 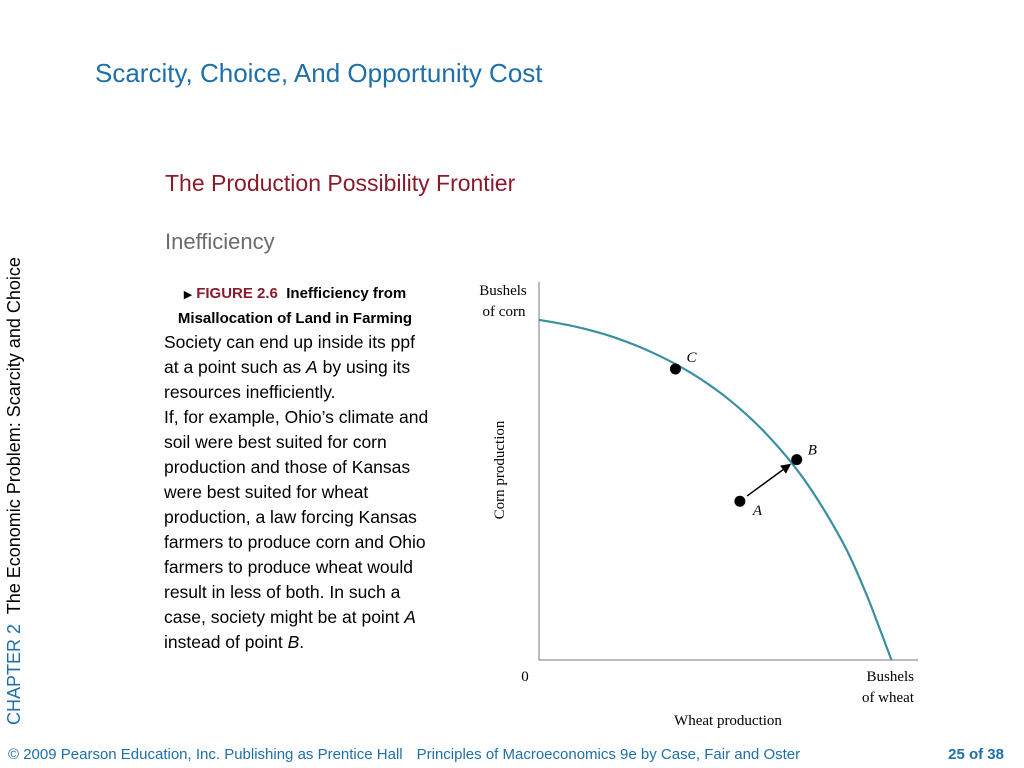 I want to click on point-c, so click(x=675, y=369).